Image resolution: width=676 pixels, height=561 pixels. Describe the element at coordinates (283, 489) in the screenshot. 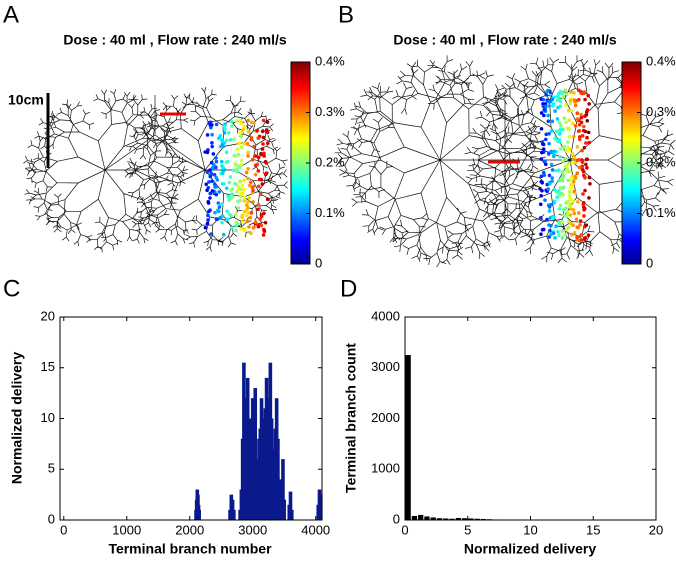

I see `bar` at that location.